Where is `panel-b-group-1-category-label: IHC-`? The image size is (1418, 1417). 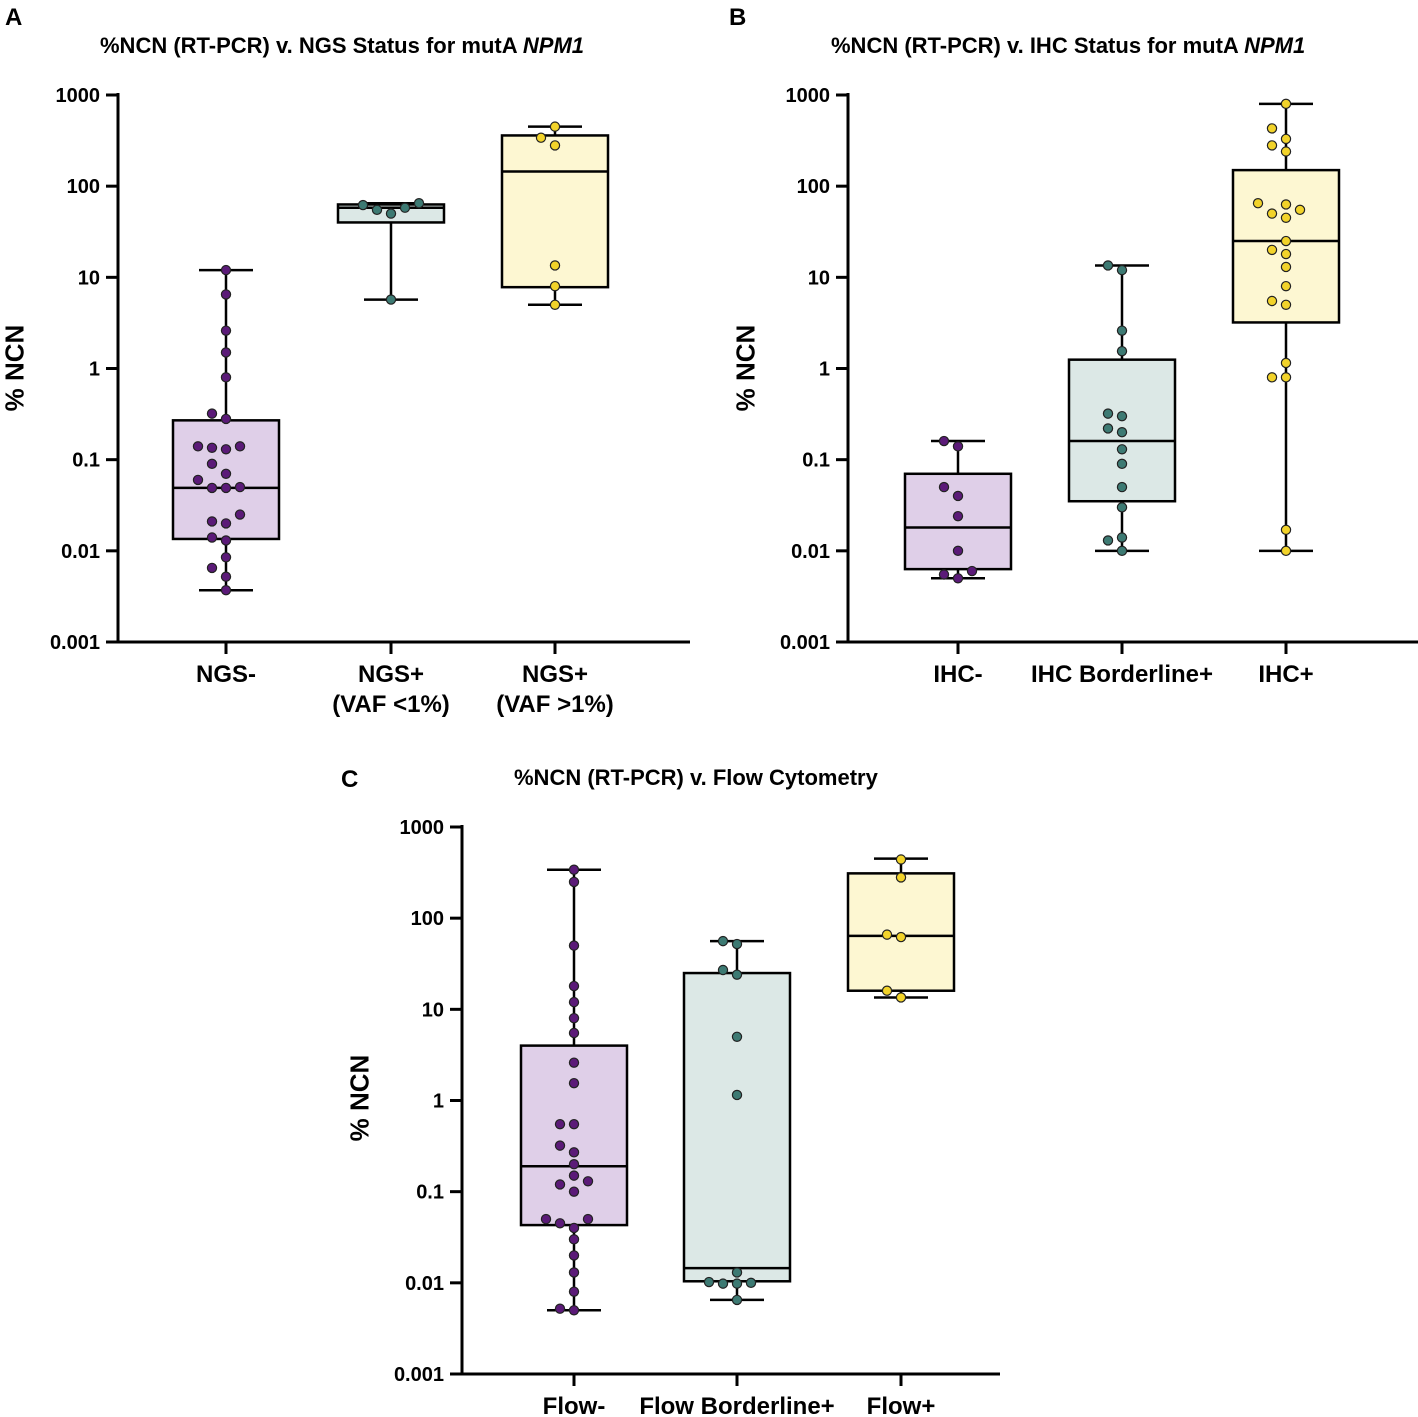 panel-b-group-1-category-label: IHC- is located at coordinates (957, 674).